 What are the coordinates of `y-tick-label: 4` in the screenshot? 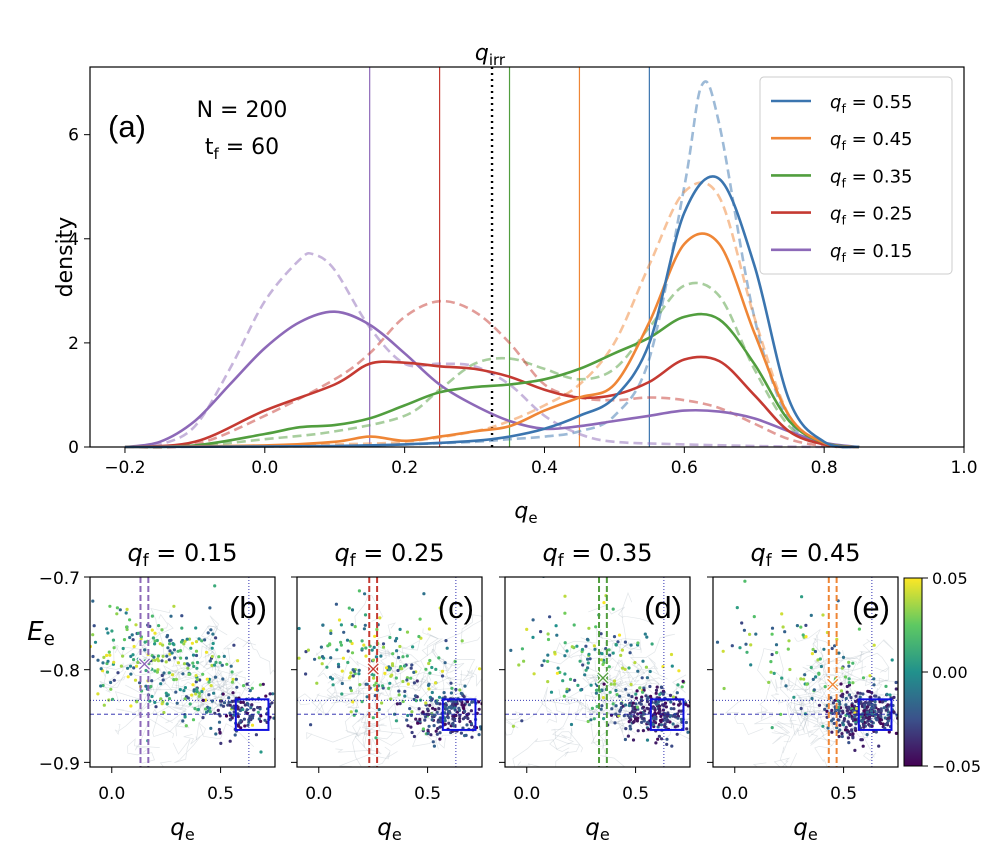 It's located at (73, 240).